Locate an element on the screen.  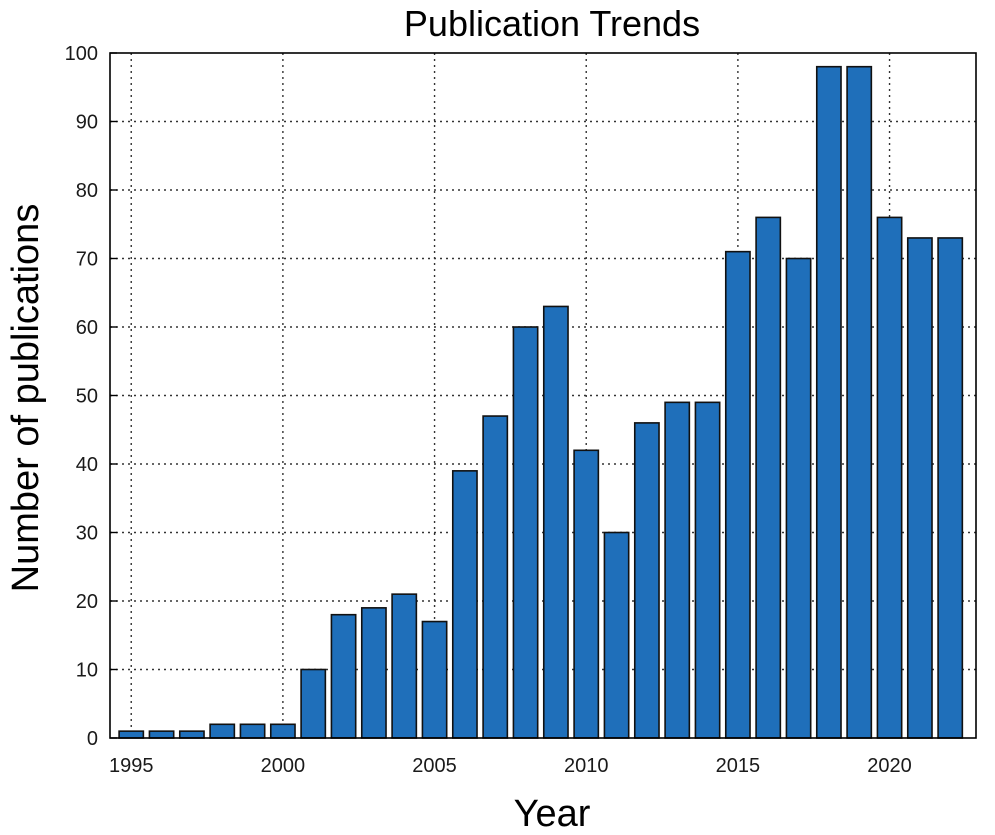
y-tick-label: 60 is located at coordinates (87, 328).